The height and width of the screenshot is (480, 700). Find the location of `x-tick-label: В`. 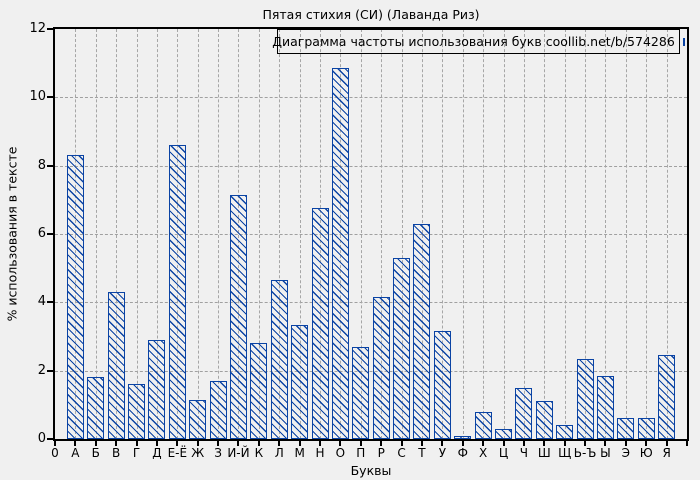

x-tick-label: В is located at coordinates (116, 453).